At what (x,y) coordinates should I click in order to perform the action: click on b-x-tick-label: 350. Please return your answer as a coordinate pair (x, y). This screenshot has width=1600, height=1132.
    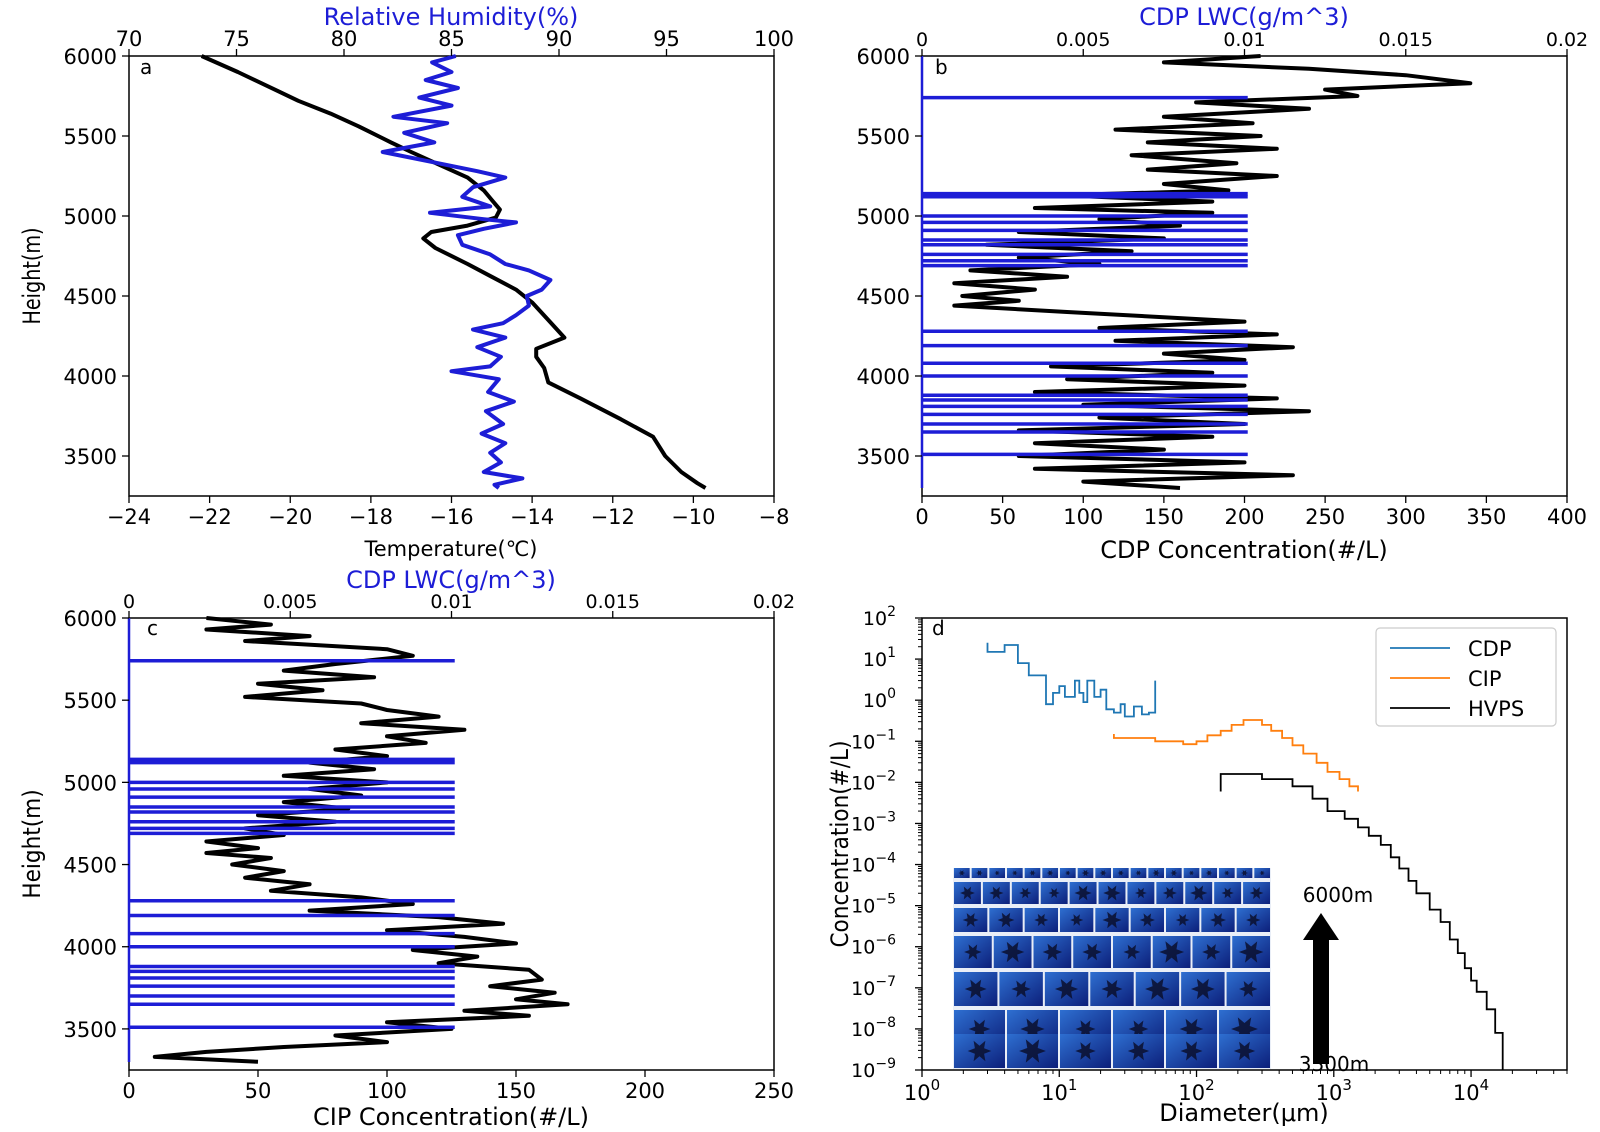
    Looking at the image, I should click on (1486, 517).